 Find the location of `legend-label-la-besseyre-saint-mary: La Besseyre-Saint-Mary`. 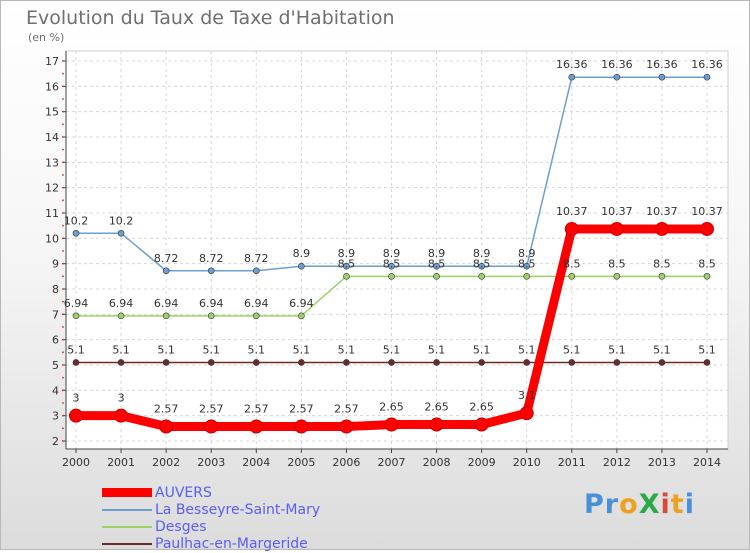

legend-label-la-besseyre-saint-mary: La Besseyre-Saint-Mary is located at coordinates (238, 510).